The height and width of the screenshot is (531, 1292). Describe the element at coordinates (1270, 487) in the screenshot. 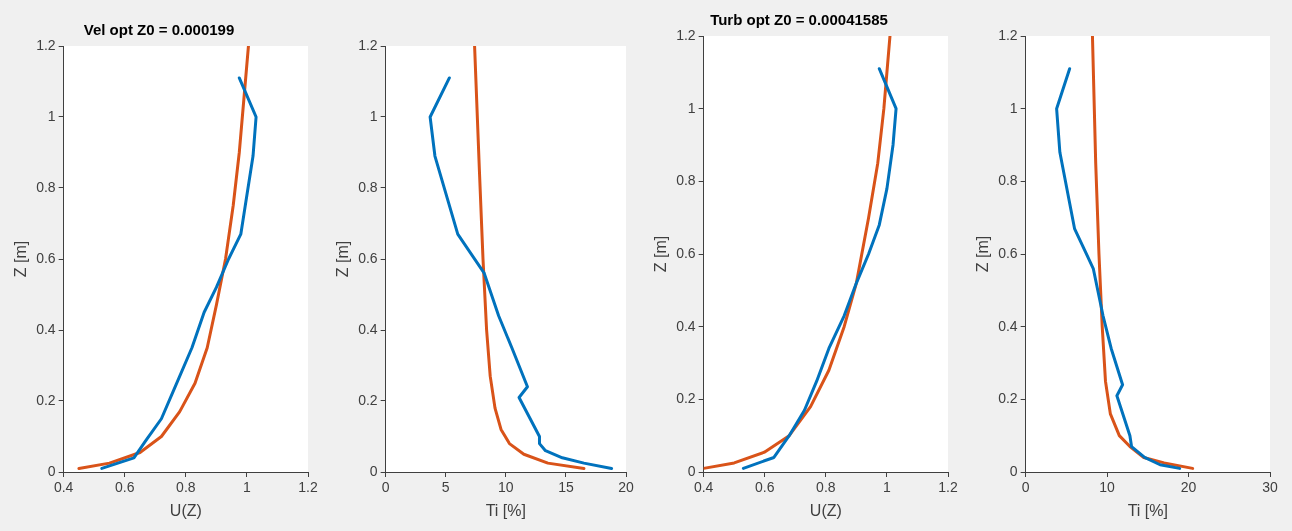

I see `x-tick-label: 30` at that location.